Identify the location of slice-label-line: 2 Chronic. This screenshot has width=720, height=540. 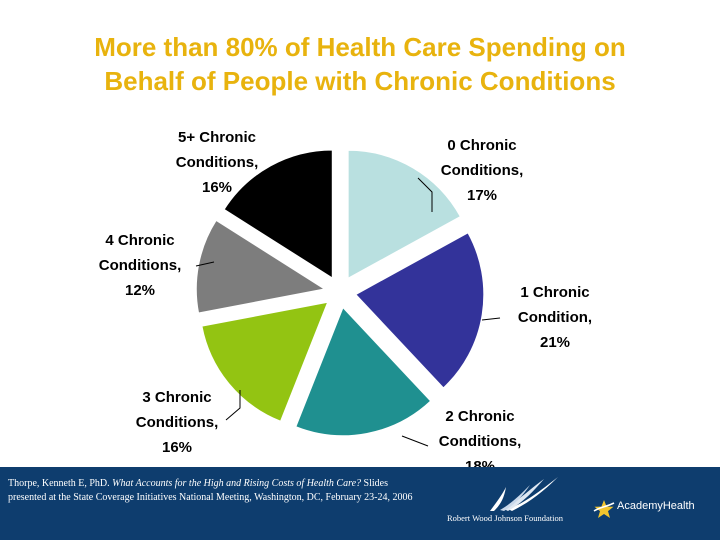
(480, 416).